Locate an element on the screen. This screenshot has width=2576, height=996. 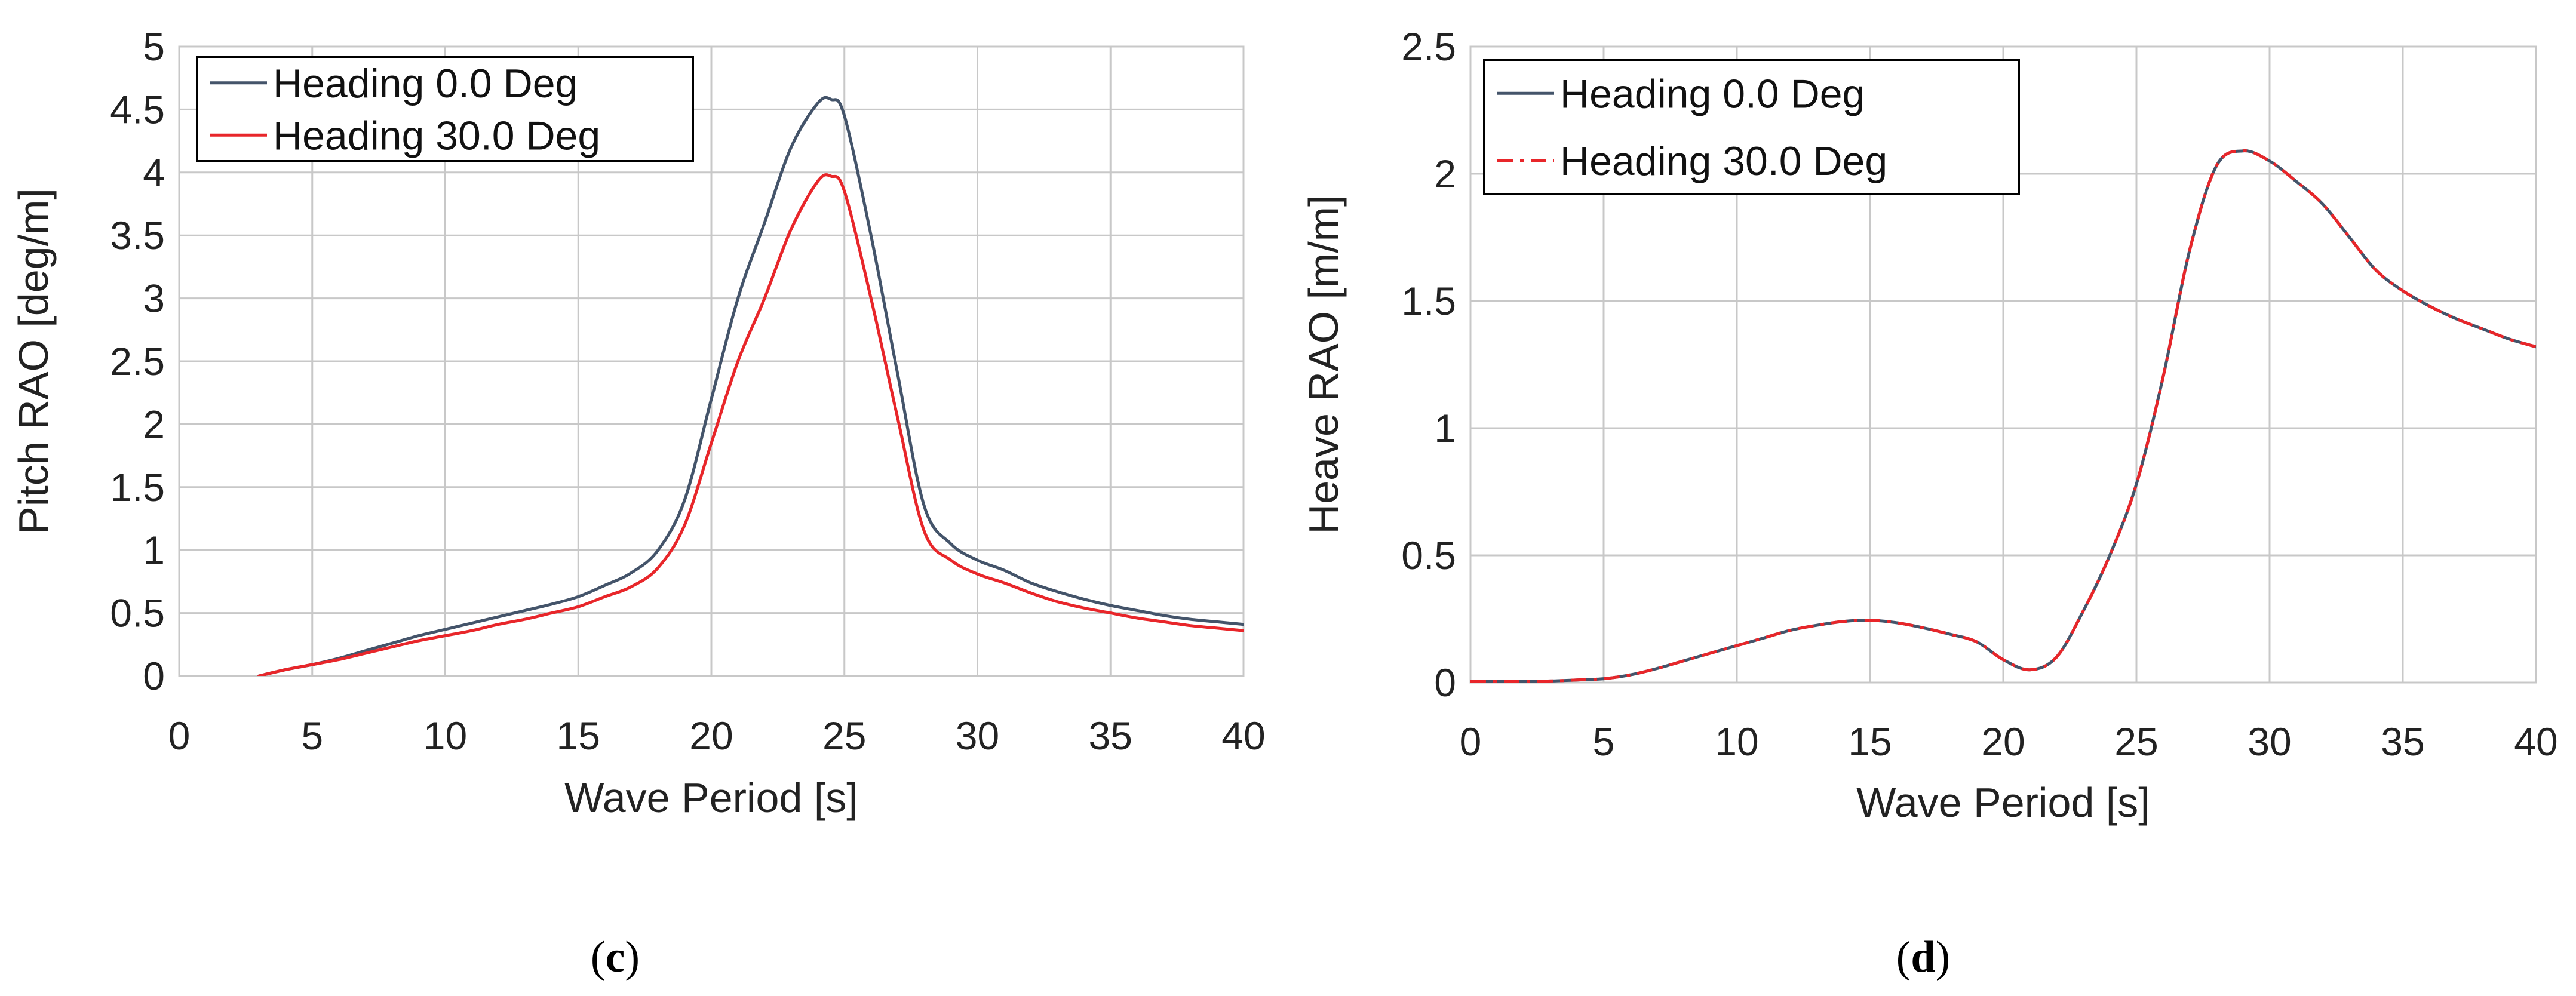
y-tick-label: 4 is located at coordinates (154, 172).